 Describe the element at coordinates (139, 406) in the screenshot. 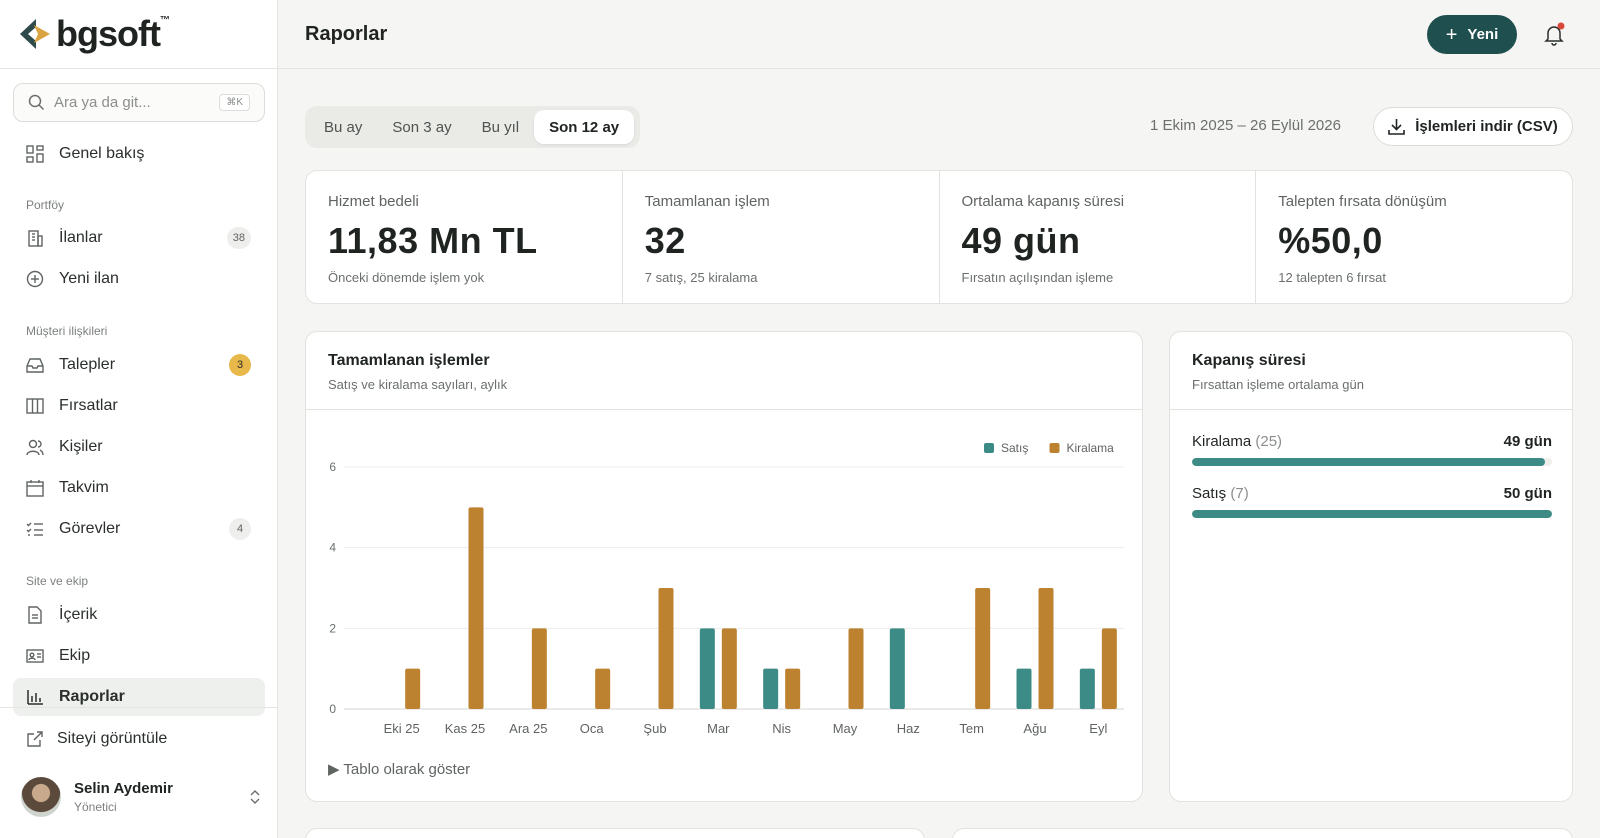

I see `sidebar-item-opportunities: Fırsatlar` at that location.